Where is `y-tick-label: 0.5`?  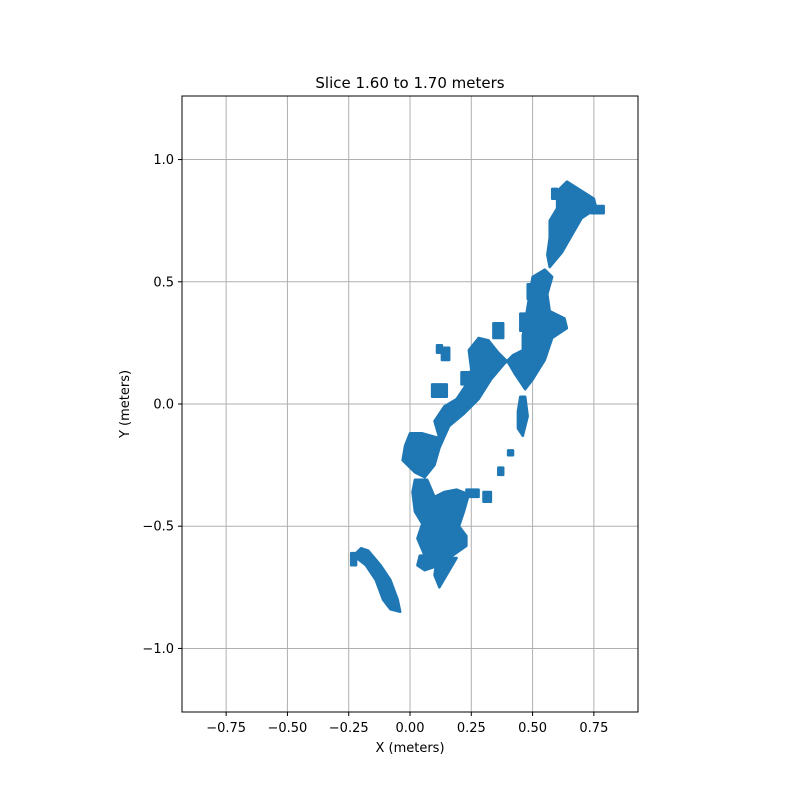
y-tick-label: 0.5 is located at coordinates (163, 282).